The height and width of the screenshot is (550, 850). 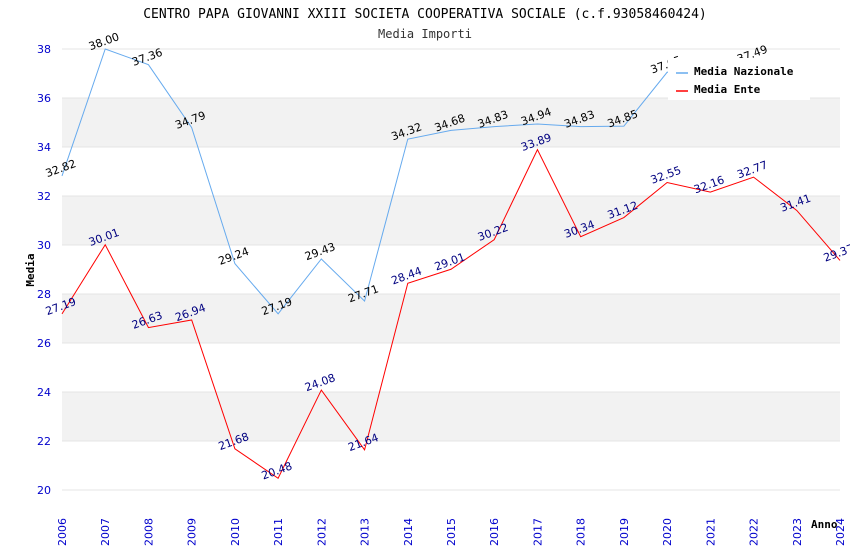 I want to click on x-tick-label: 2021, so click(x=710, y=532).